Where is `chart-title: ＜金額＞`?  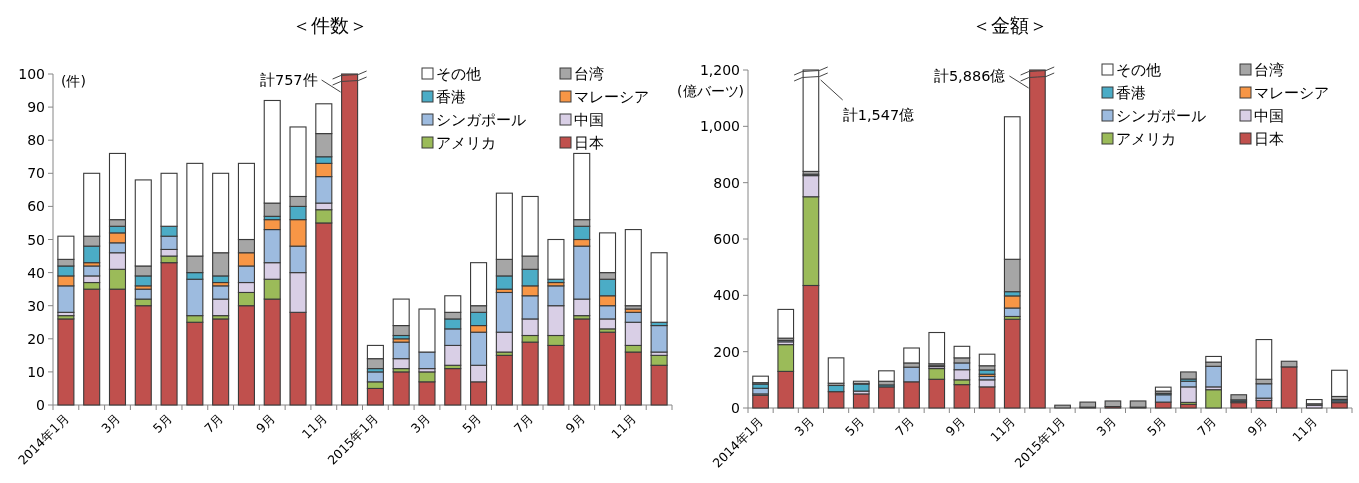 chart-title: ＜金額＞ is located at coordinates (1010, 25).